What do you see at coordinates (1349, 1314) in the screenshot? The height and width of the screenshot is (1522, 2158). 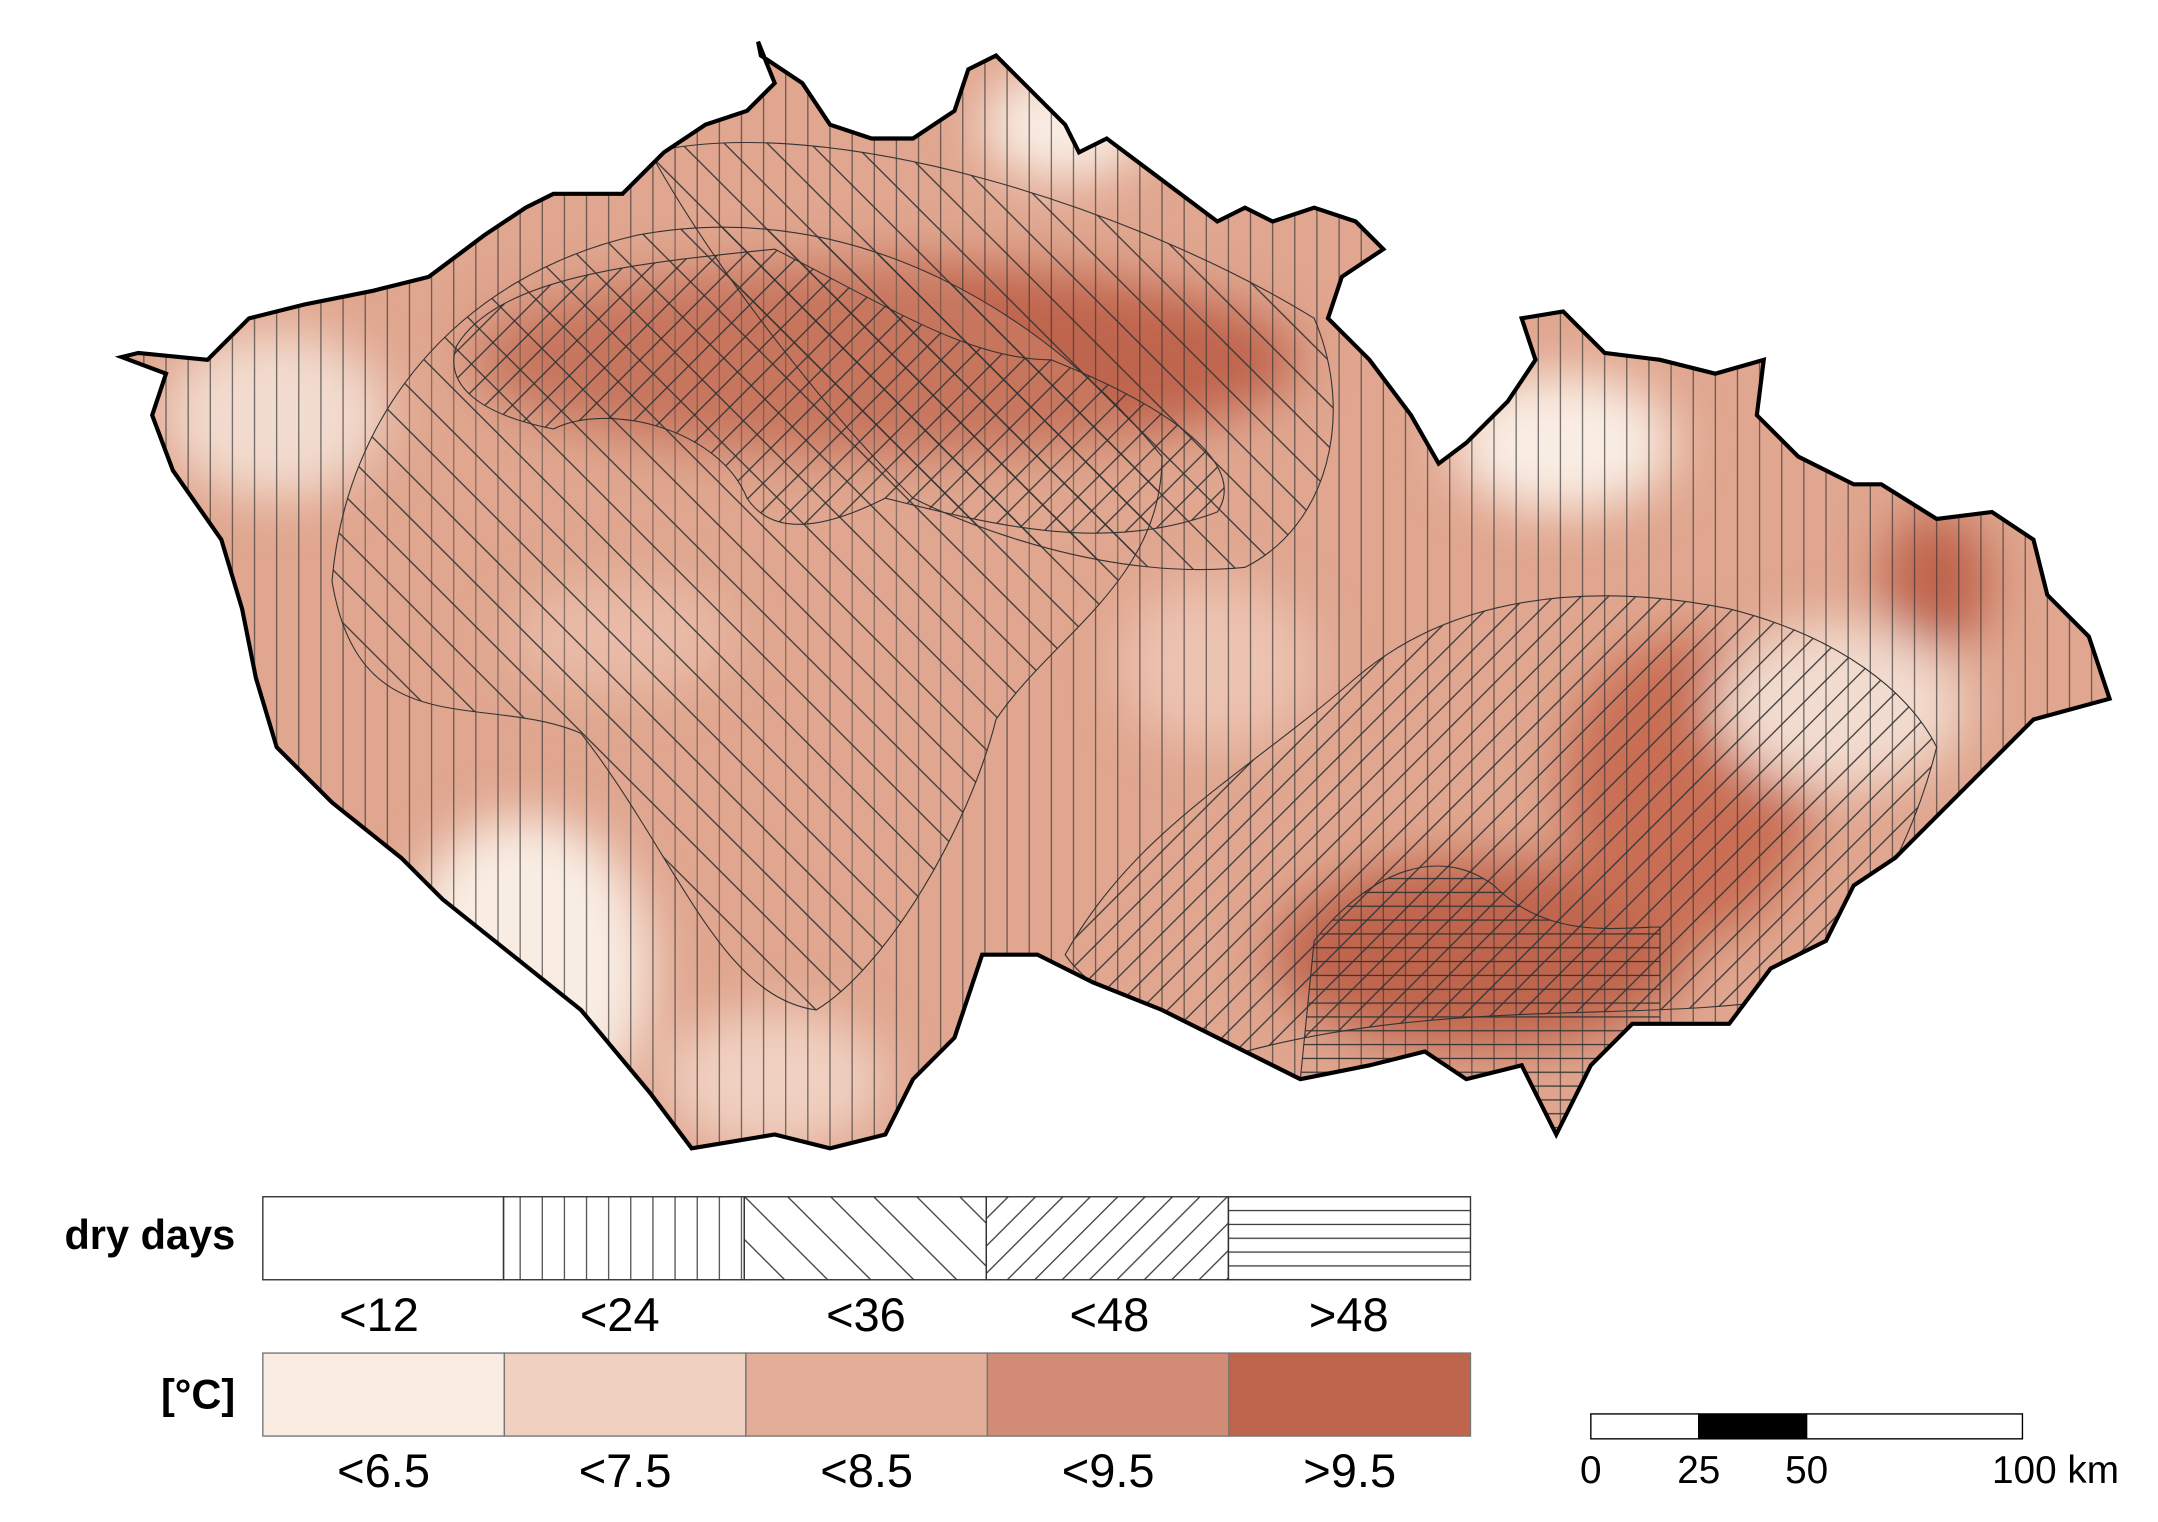 I see `legend-label: >48` at bounding box center [1349, 1314].